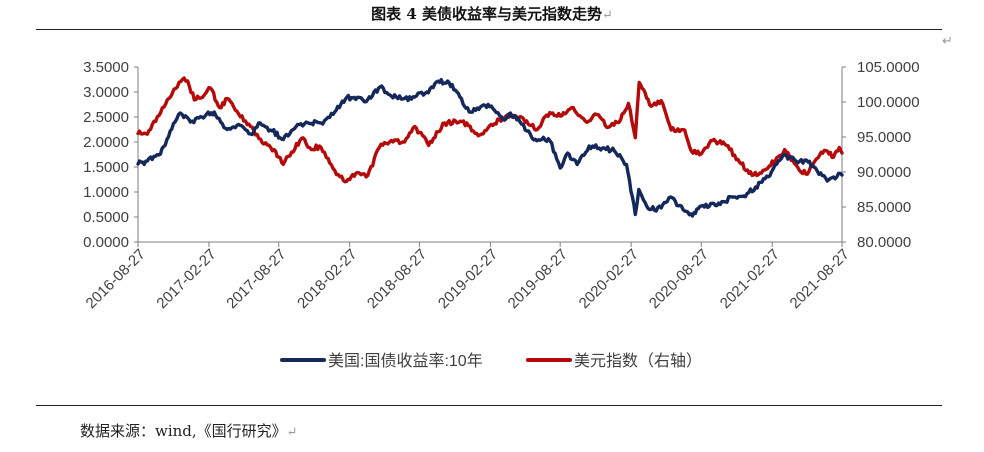 The height and width of the screenshot is (452, 984). What do you see at coordinates (884, 207) in the screenshot?
I see `y-right-tick-label: 85.0000` at bounding box center [884, 207].